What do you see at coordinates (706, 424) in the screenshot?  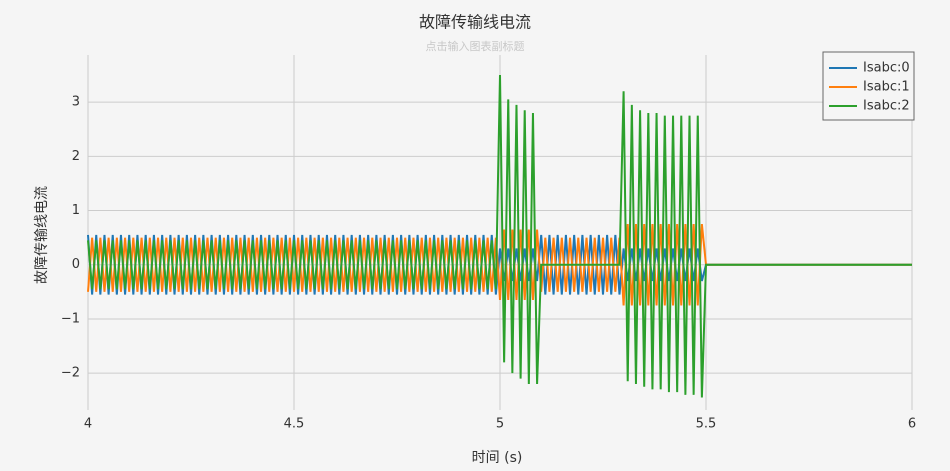 I see `x-tick-label: 5.5` at bounding box center [706, 424].